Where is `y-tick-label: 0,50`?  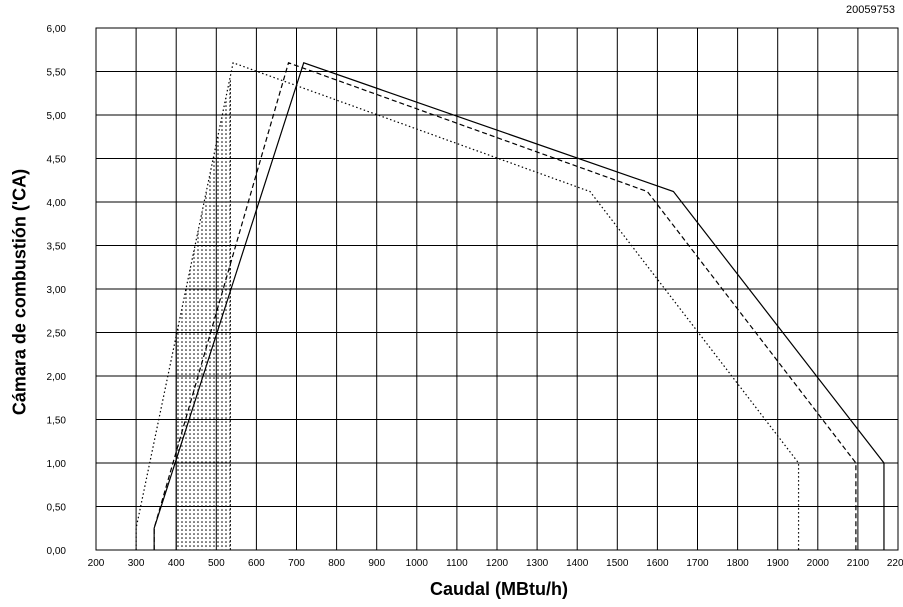
y-tick-label: 0,50 is located at coordinates (57, 508).